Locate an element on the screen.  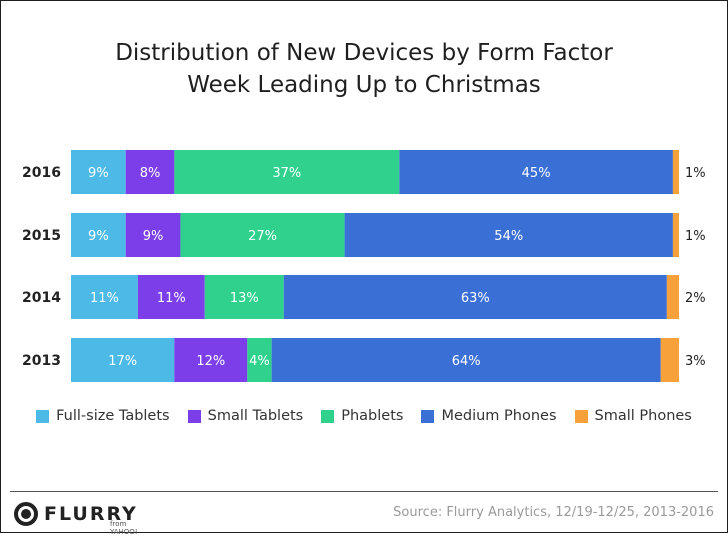
data-label-2014-small-tablets: 11% is located at coordinates (171, 298).